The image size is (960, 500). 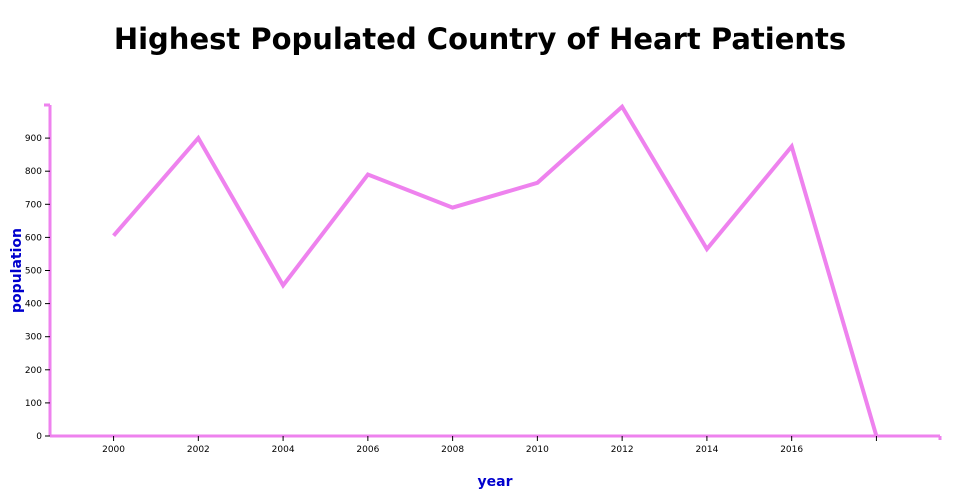 I want to click on x-tick-label: 2012, so click(x=622, y=450).